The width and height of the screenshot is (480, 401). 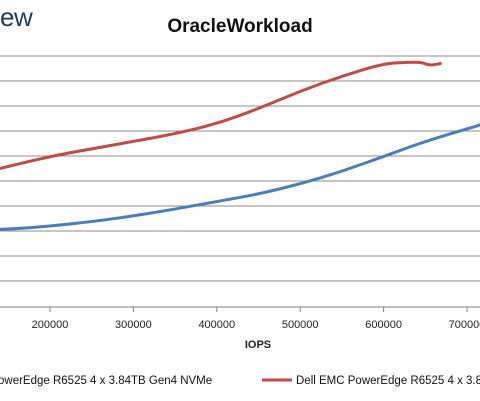 What do you see at coordinates (256, 319) in the screenshot?
I see `x-axis-ticks: 200000 300000 400000 500000 600000 700000` at bounding box center [256, 319].